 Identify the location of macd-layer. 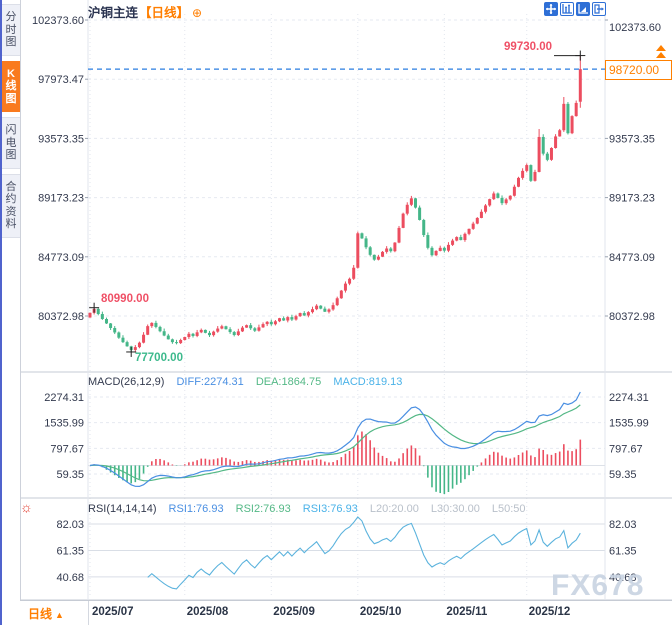
(346, 442).